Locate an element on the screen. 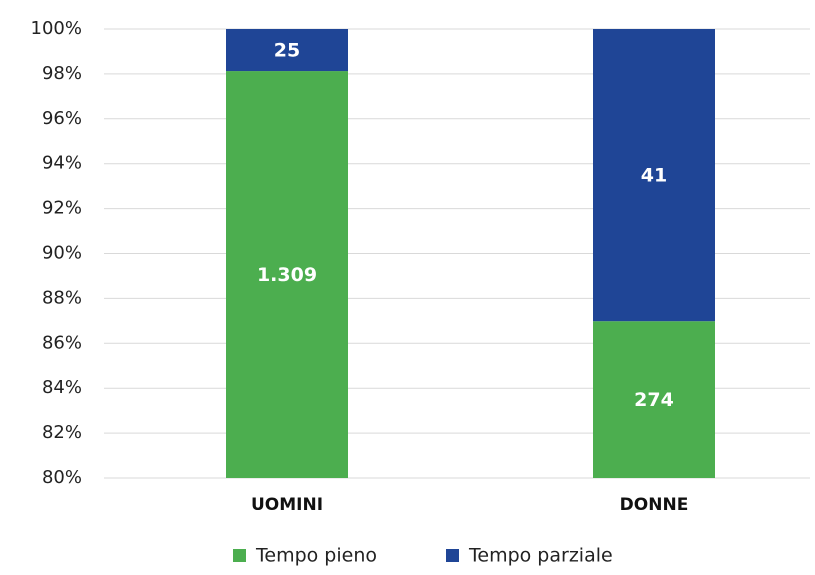 The image size is (815, 575). y-tick-label: 96% is located at coordinates (62, 118).